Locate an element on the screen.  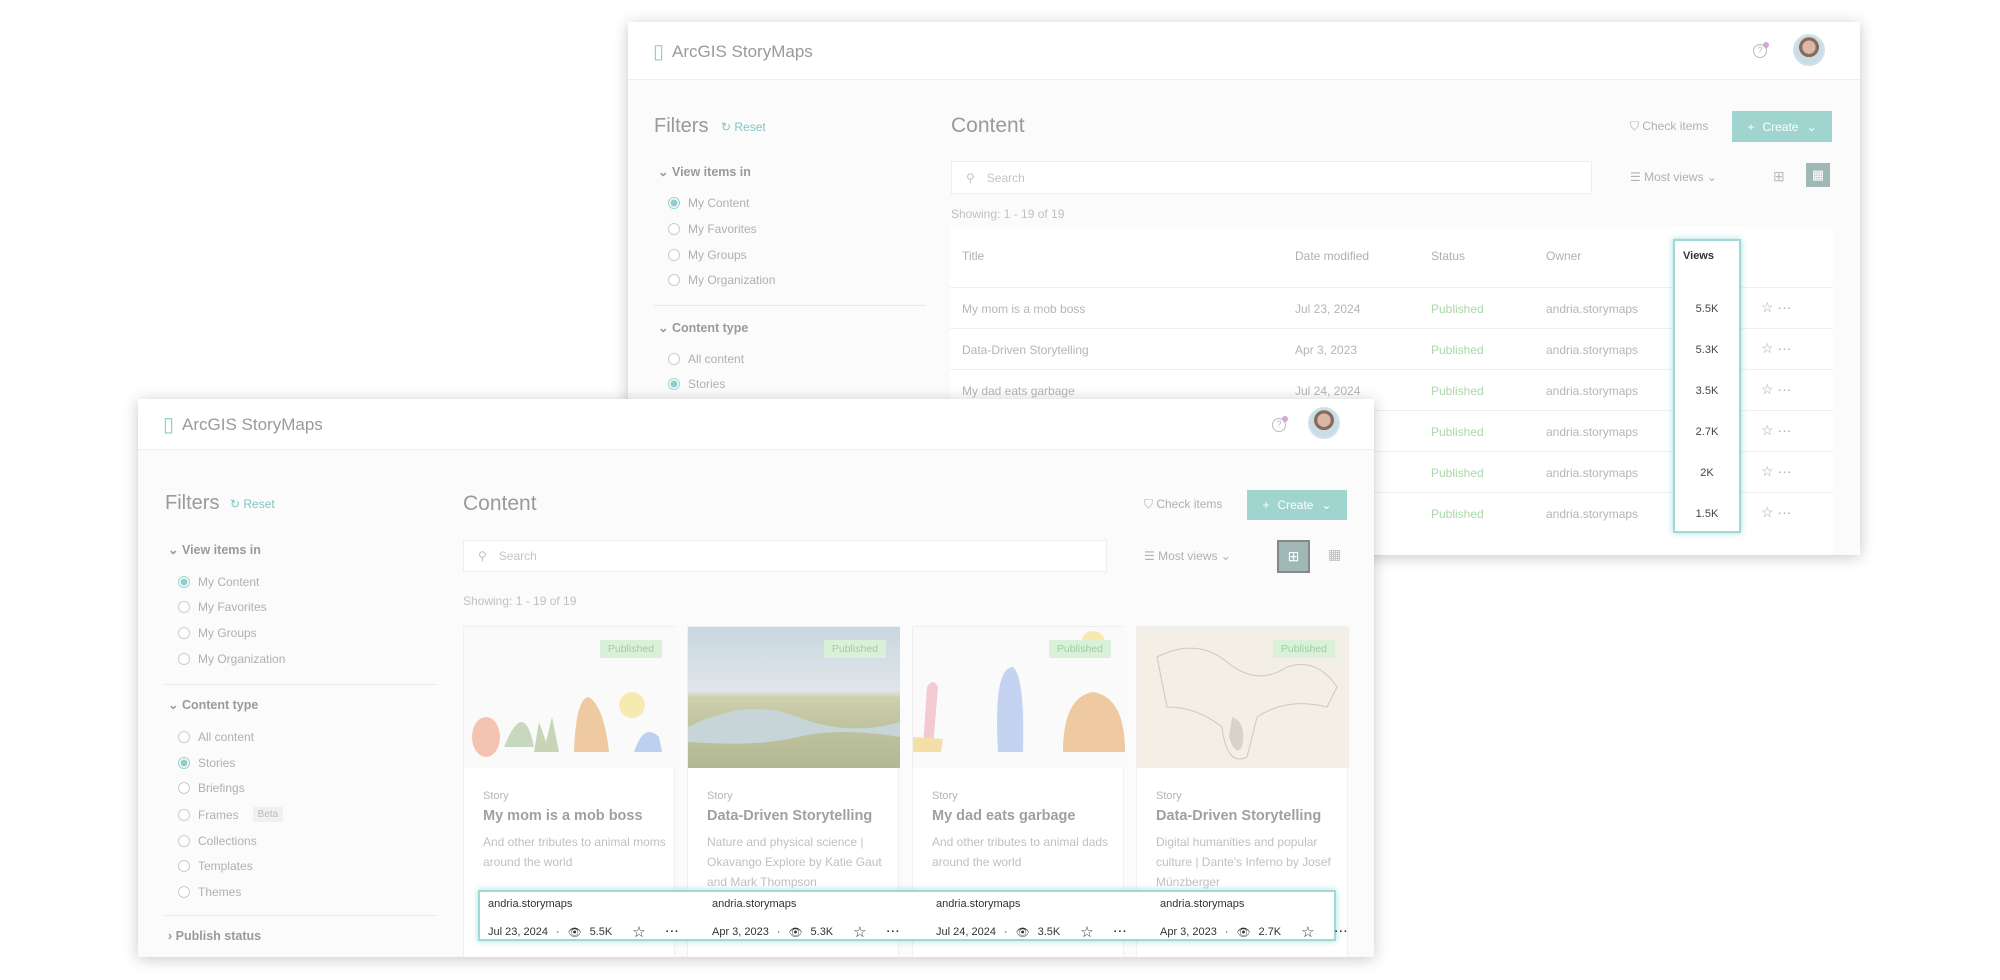
col-date: Date modified is located at coordinates (1332, 256).